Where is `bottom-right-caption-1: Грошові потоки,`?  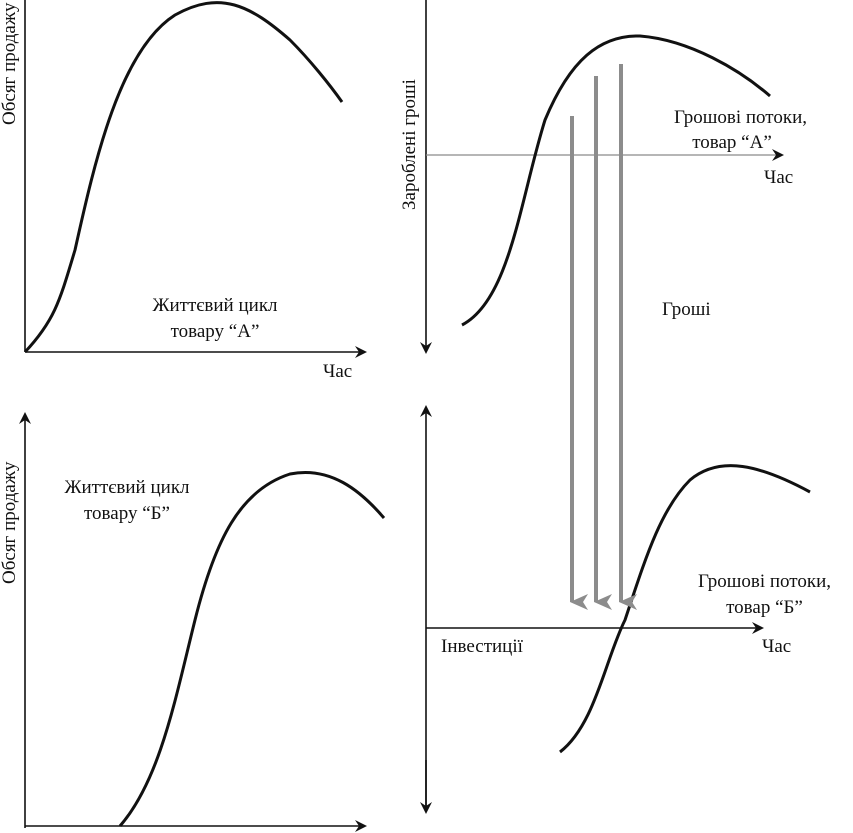
bottom-right-caption-1: Грошові потоки, is located at coordinates (764, 581).